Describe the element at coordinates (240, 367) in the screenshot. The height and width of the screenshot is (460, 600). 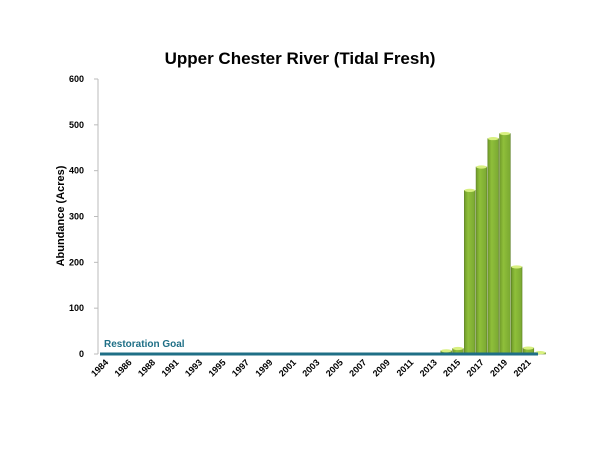
I see `x-tick-label: 1997` at that location.